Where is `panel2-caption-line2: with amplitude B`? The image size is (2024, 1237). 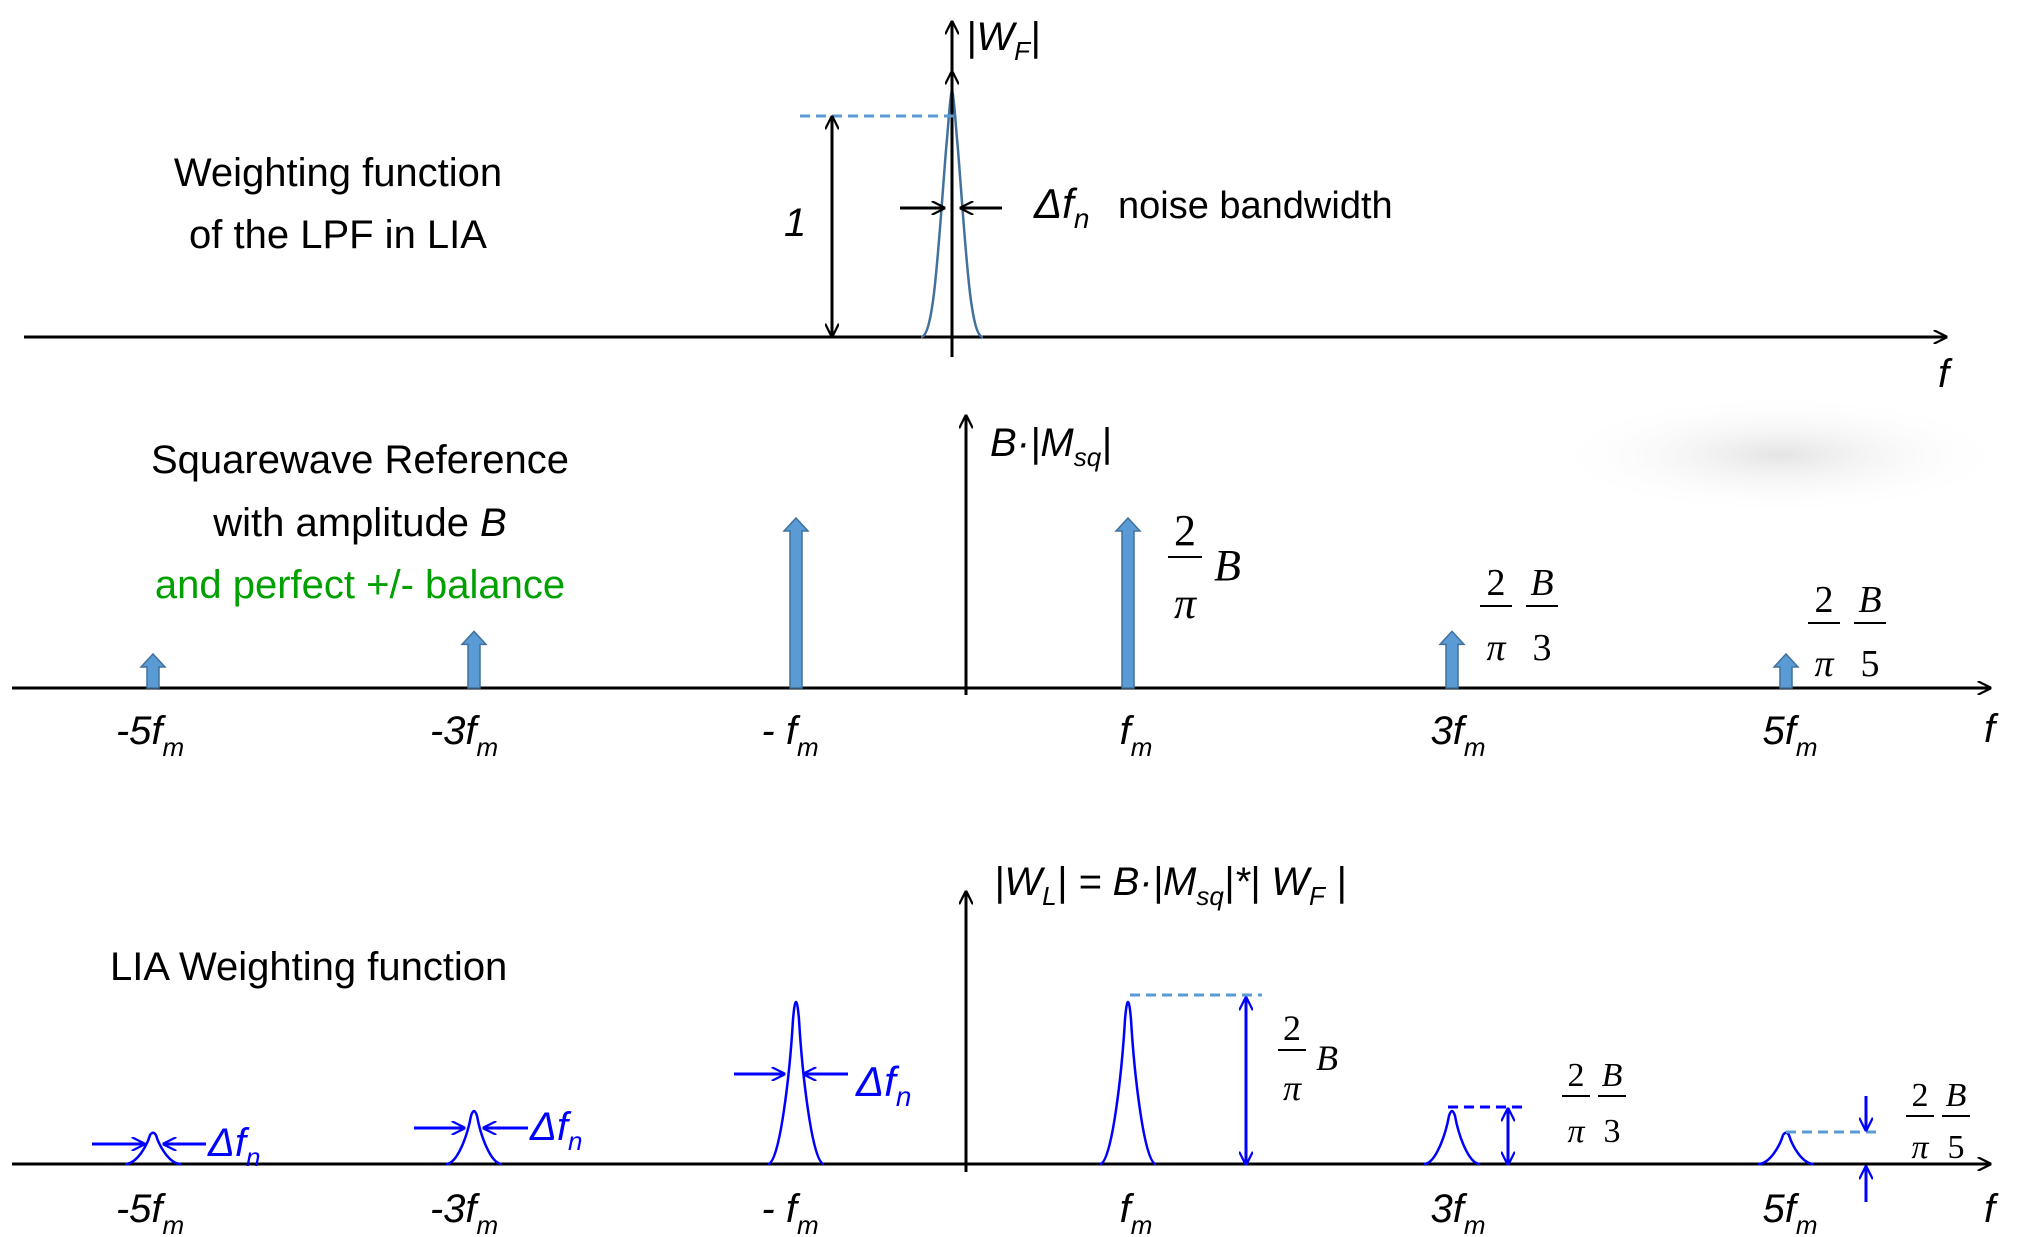
panel2-caption-line2: with amplitude B is located at coordinates (359, 523).